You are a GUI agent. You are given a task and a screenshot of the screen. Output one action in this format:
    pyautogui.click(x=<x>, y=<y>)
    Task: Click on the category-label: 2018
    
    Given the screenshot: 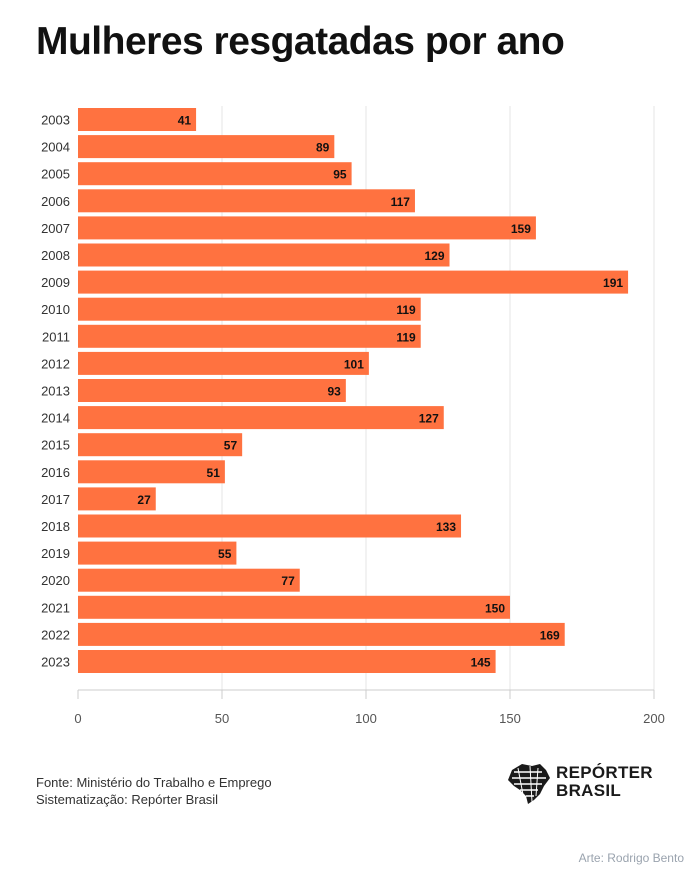 What is the action you would take?
    pyautogui.click(x=55, y=526)
    